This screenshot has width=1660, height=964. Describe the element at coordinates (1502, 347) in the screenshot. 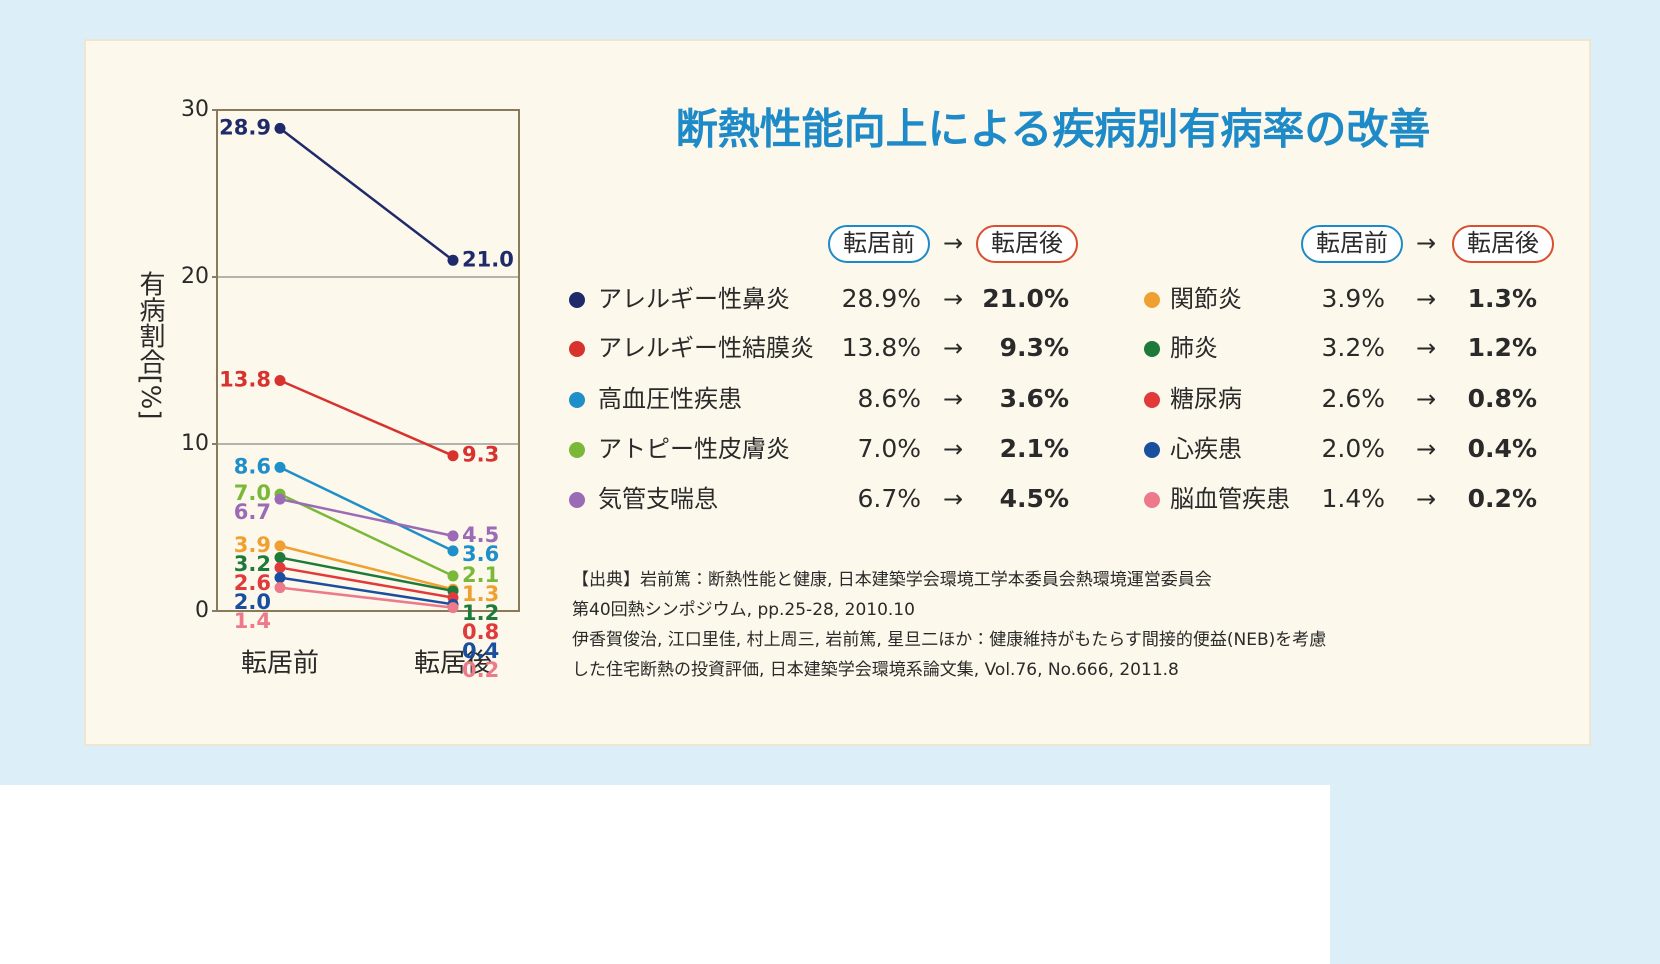

I see `legend-after: 1.2%` at that location.